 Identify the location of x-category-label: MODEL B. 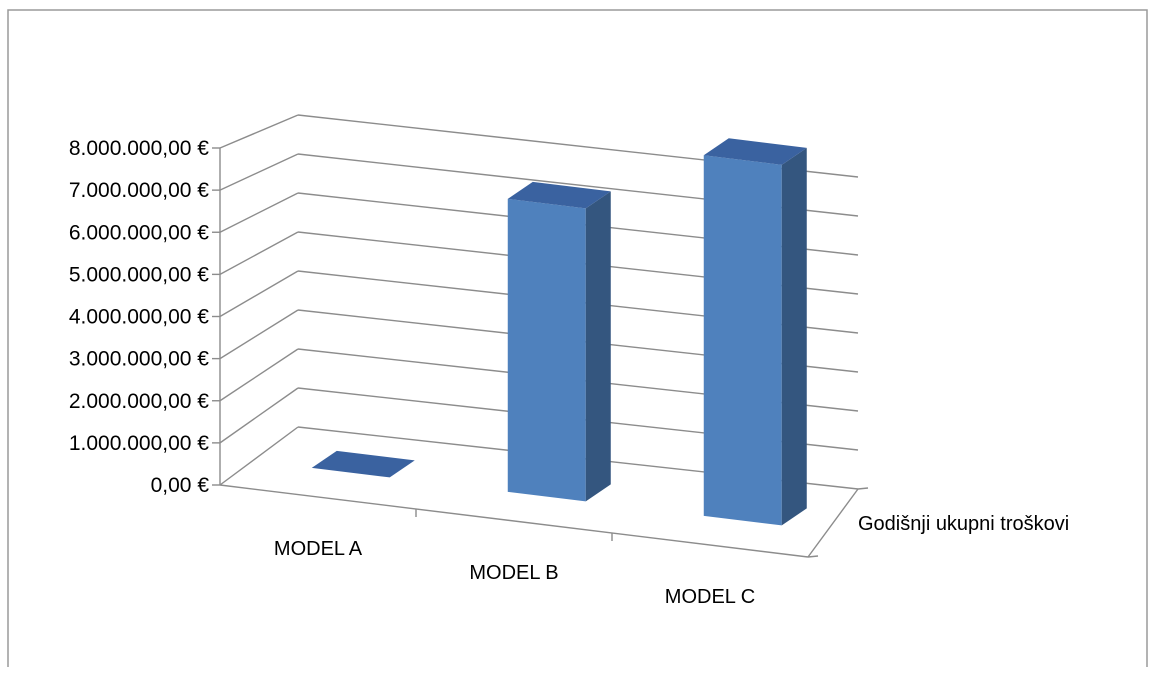
(513, 573).